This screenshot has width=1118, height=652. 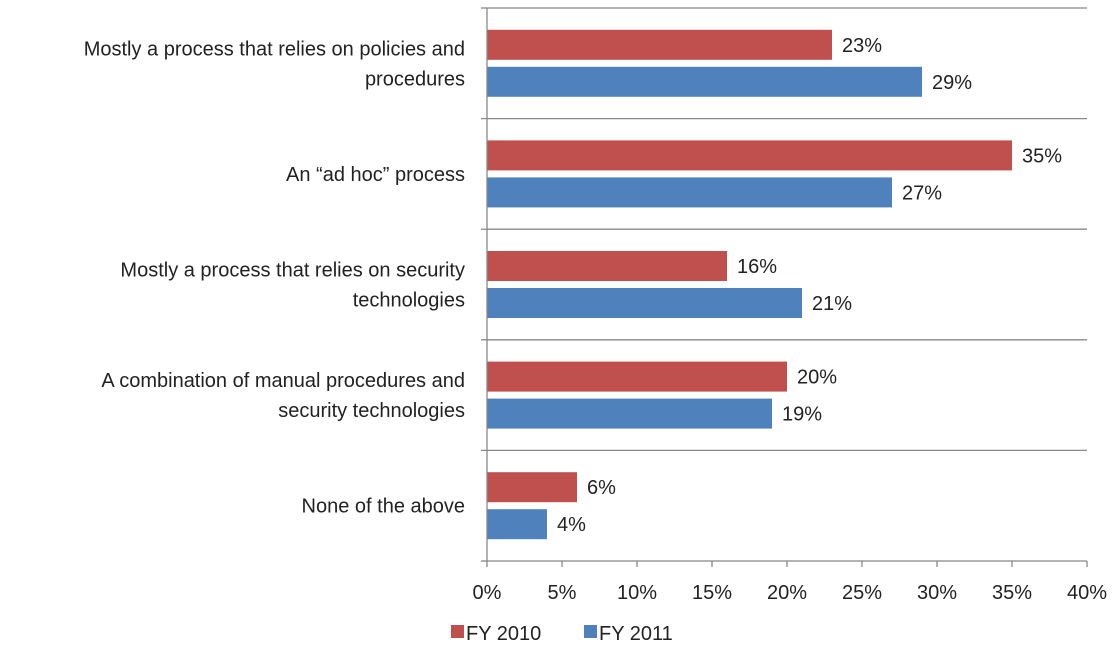 What do you see at coordinates (862, 593) in the screenshot?
I see `x-tick-label: 25%` at bounding box center [862, 593].